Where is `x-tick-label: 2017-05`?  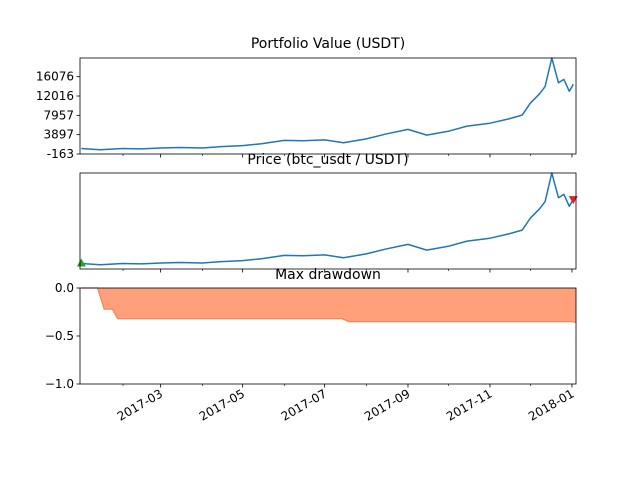
x-tick-label: 2017-05 is located at coordinates (222, 404).